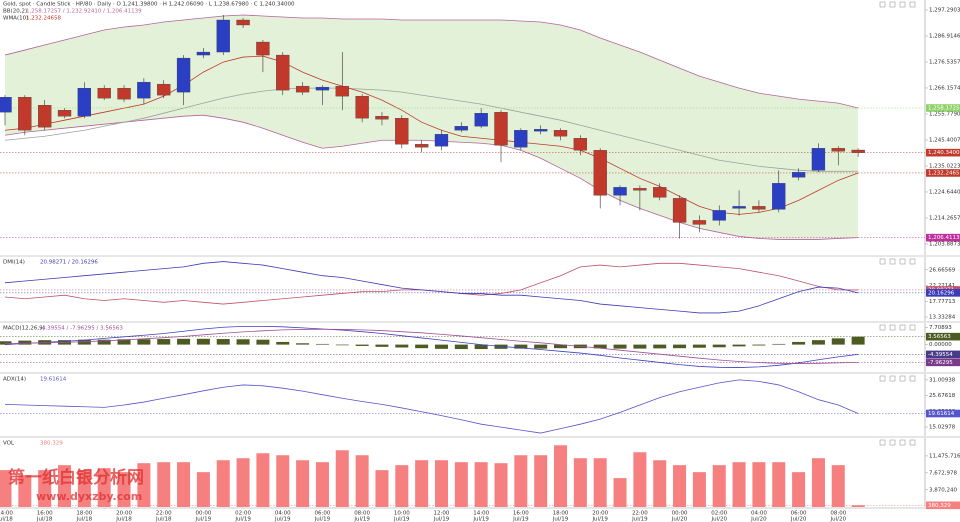  What do you see at coordinates (203, 514) in the screenshot?
I see `x-tick-label: 00:00` at bounding box center [203, 514].